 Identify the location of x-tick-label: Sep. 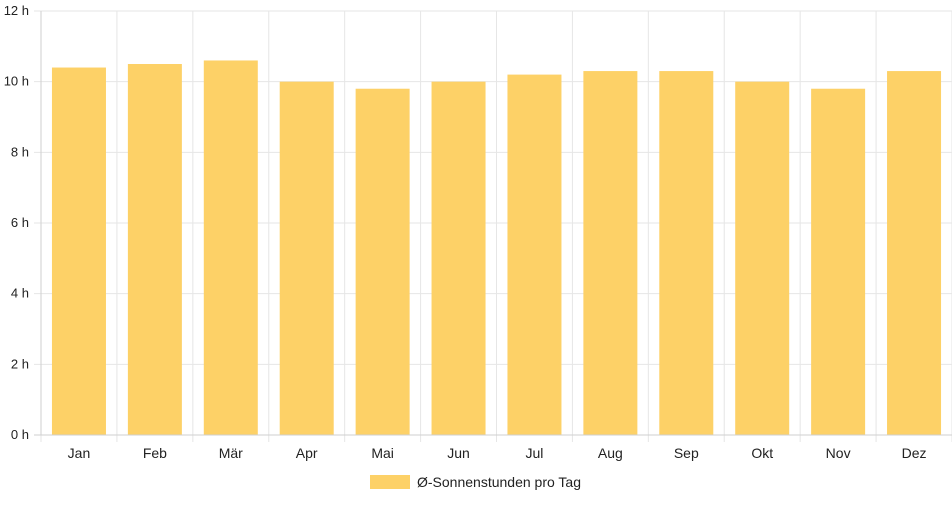
(686, 453).